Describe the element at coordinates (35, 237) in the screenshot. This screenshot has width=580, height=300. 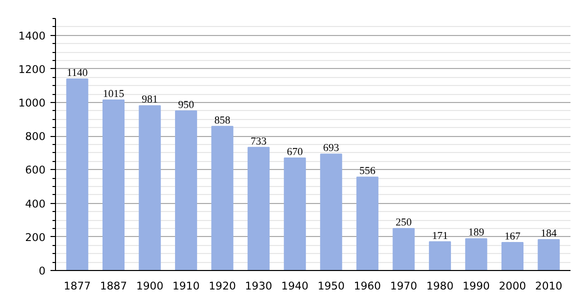
I see `y-tick-label: 200` at that location.